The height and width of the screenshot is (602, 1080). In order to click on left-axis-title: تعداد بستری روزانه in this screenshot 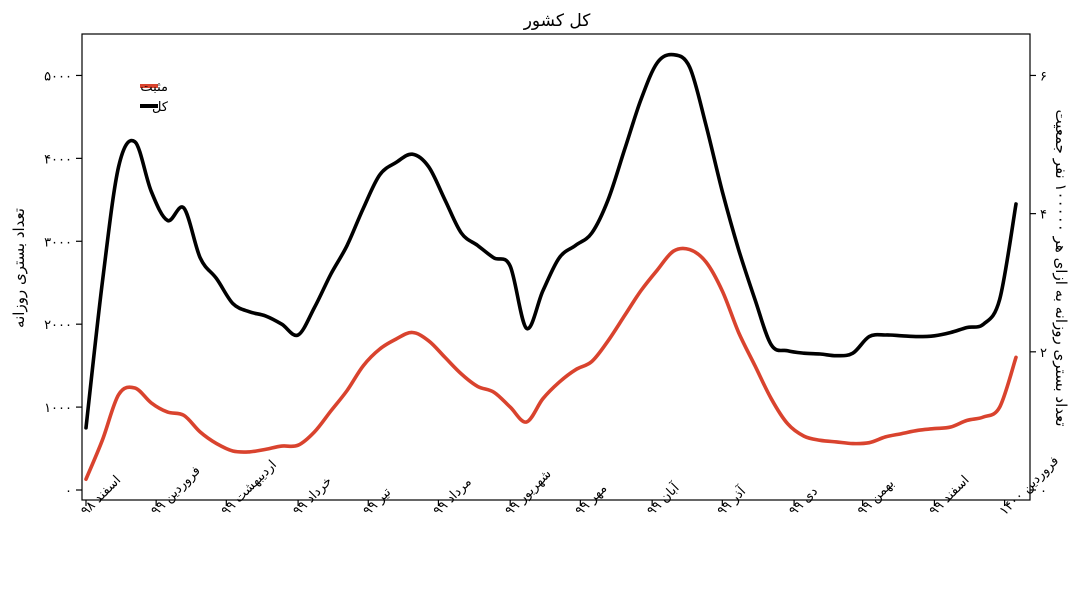, I will do `click(19, 268)`.